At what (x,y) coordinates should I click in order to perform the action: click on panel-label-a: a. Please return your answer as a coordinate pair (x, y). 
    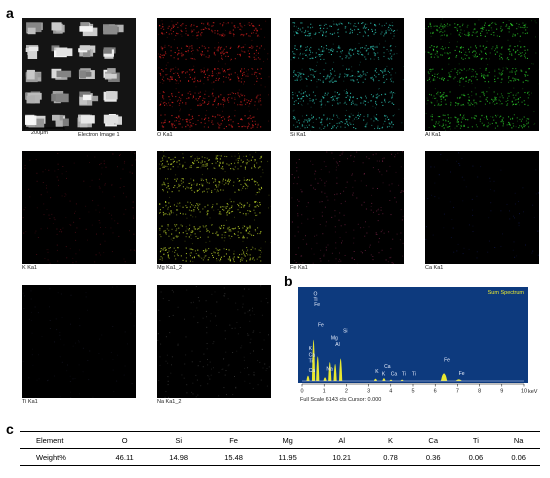
    Looking at the image, I should click on (10, 13).